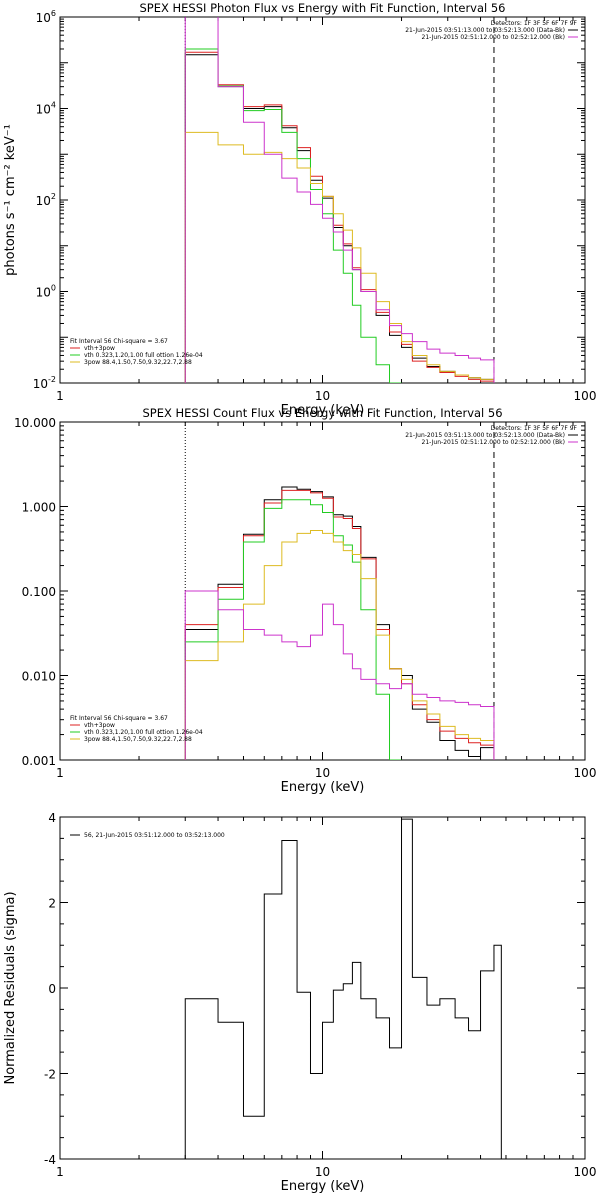 The image size is (600, 1200). I want to click on y-tick-label: 10², so click(46, 200).